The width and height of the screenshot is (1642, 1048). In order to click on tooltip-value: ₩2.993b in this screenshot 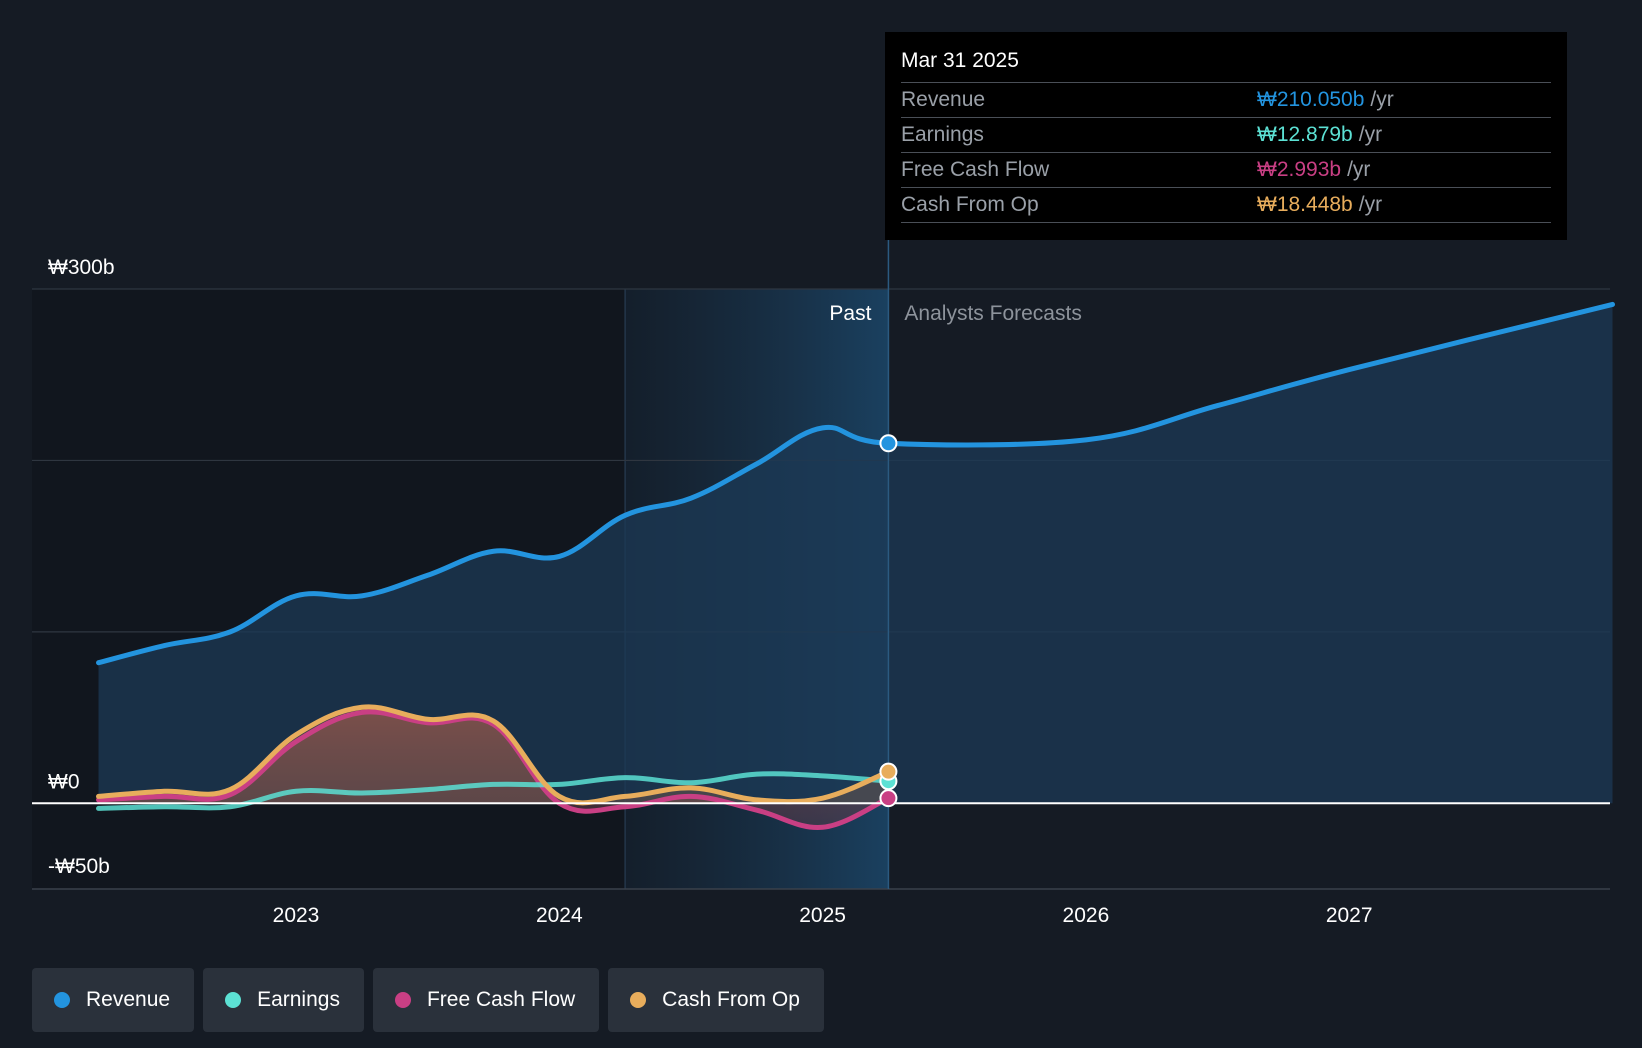, I will do `click(1299, 169)`.